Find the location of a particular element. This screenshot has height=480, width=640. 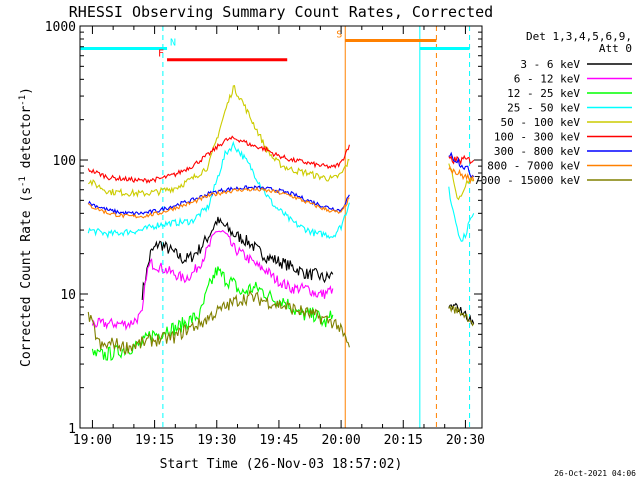

flag-label-n: N is located at coordinates (173, 42).